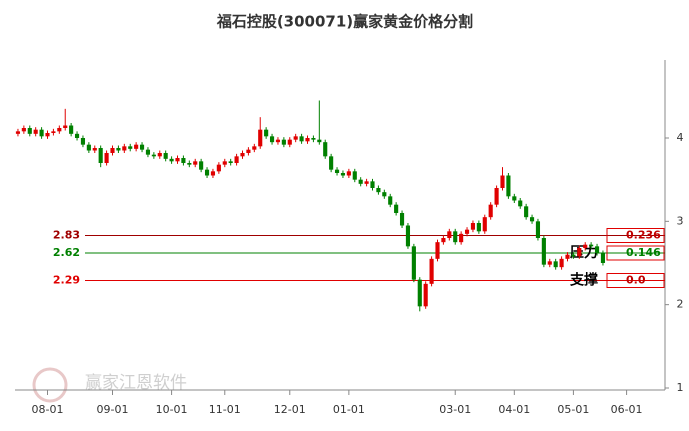 The height and width of the screenshot is (431, 689). Describe the element at coordinates (66, 280) in the screenshot. I see `level-price: 2.29` at that location.